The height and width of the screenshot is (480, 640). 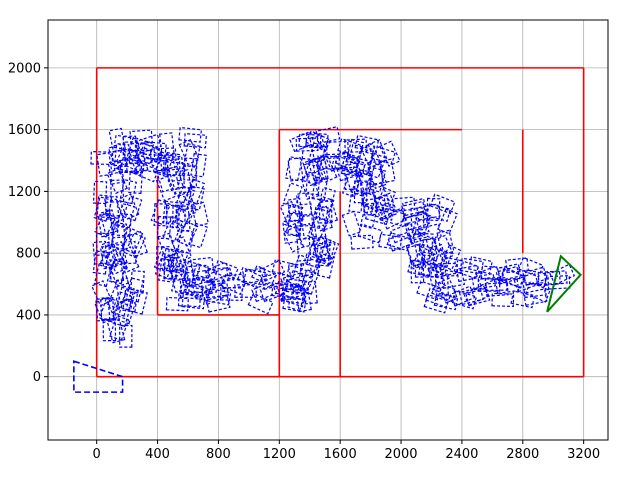 What do you see at coordinates (24, 192) in the screenshot?
I see `y-tick-label: 1200` at bounding box center [24, 192].